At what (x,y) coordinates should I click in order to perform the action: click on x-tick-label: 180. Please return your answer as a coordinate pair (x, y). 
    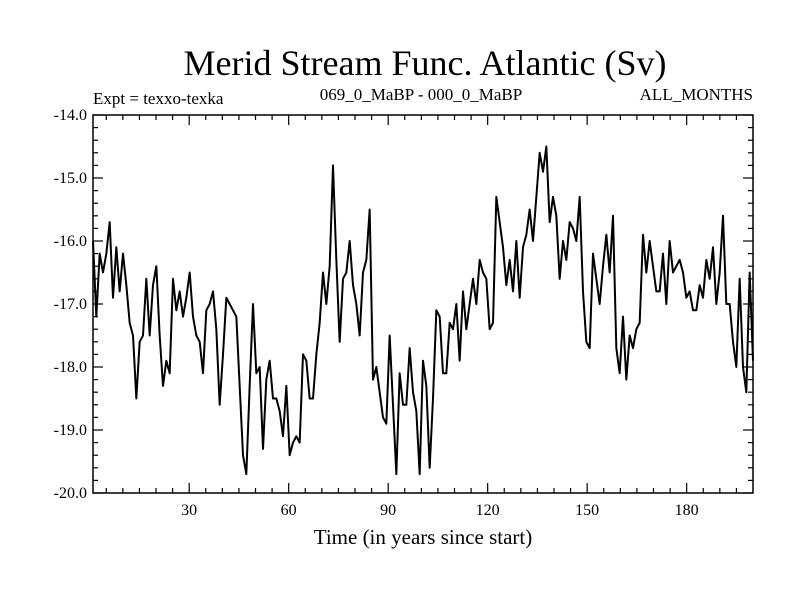
    Looking at the image, I should click on (687, 510).